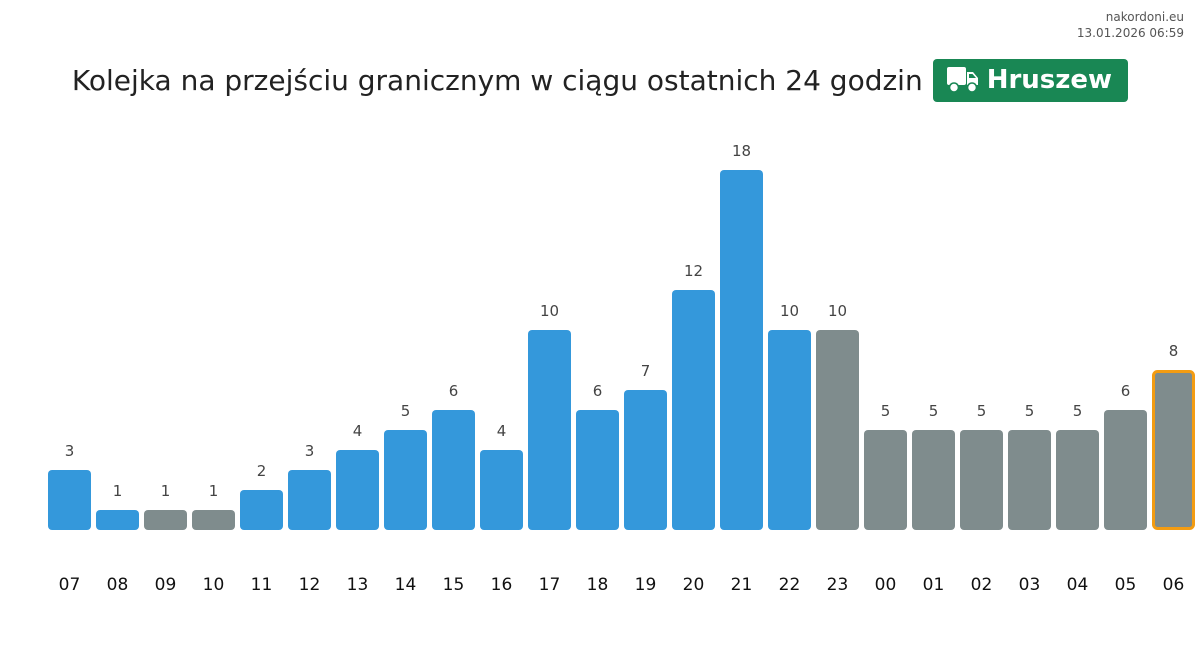  What do you see at coordinates (982, 585) in the screenshot?
I see `x-tick-label-02: 02` at bounding box center [982, 585].